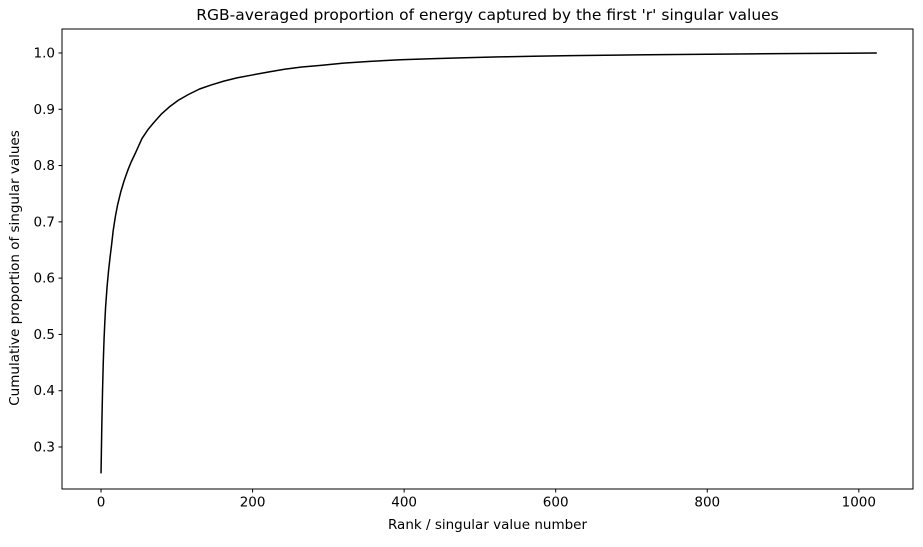 The height and width of the screenshot is (547, 923). I want to click on y-tick-label: 0.3, so click(44, 448).